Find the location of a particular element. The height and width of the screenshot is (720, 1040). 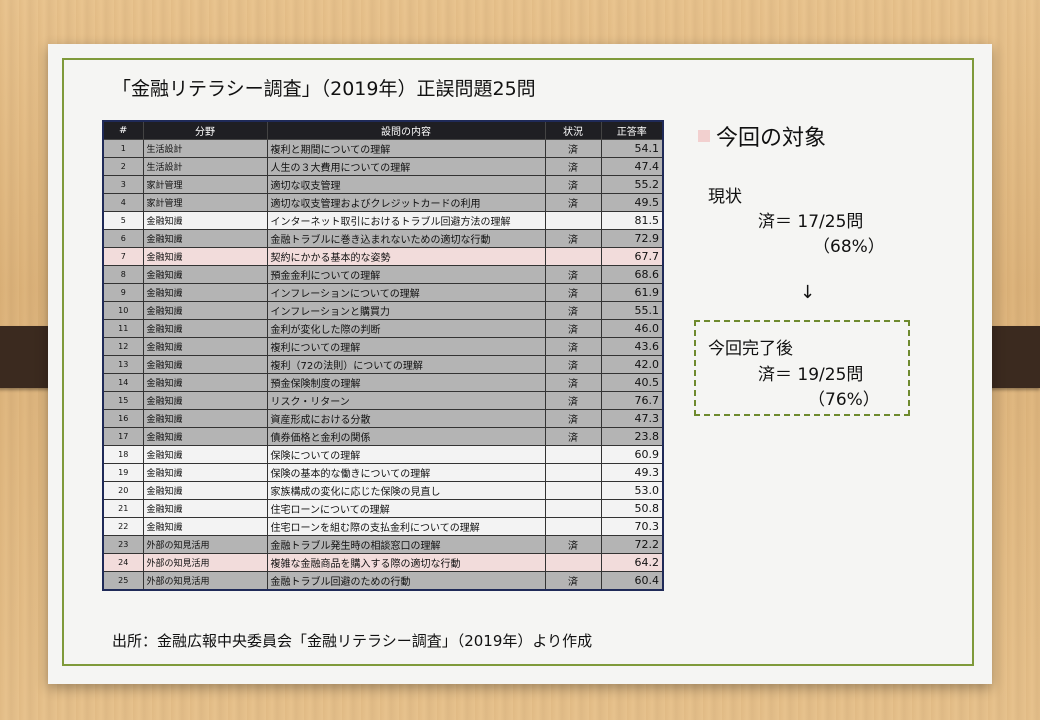

source-note: 出所：金融広報中央委員会「金融リテラシー調査」（2019年）より作成 is located at coordinates (352, 641).